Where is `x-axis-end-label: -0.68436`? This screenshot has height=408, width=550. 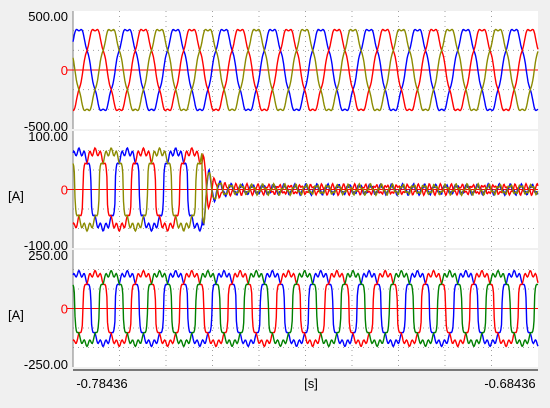
x-axis-end-label: -0.68436 is located at coordinates (509, 383).